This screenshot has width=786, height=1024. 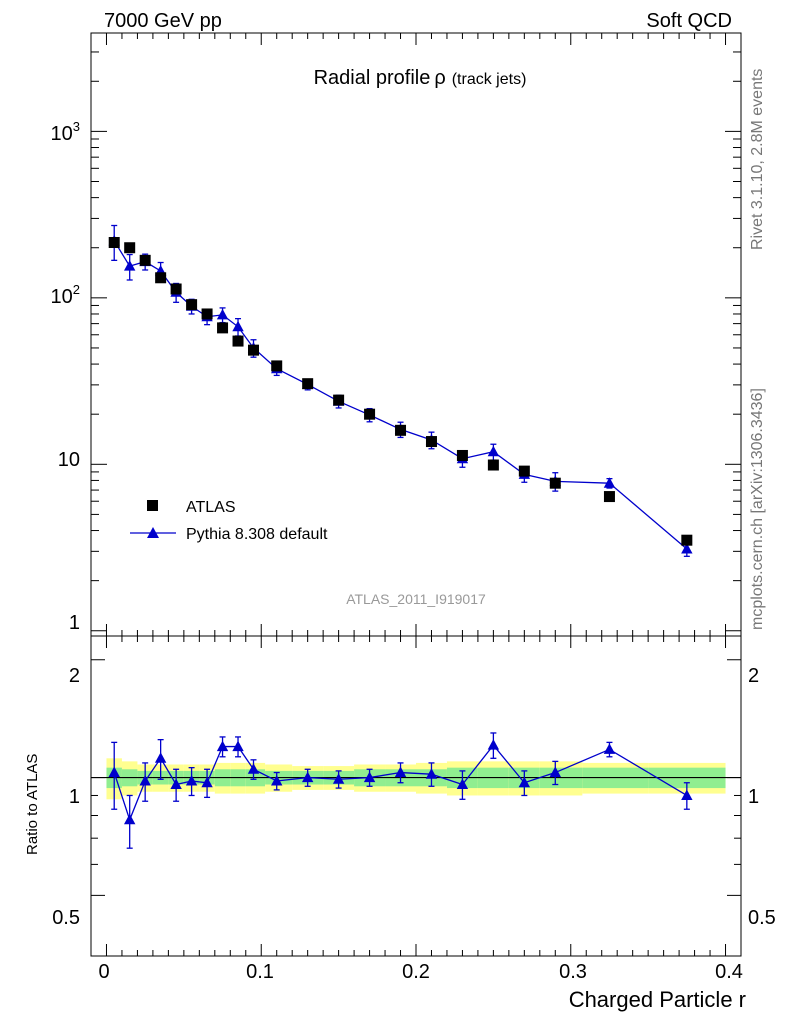 I want to click on legend-data-label: ATLAS, so click(x=211, y=507).